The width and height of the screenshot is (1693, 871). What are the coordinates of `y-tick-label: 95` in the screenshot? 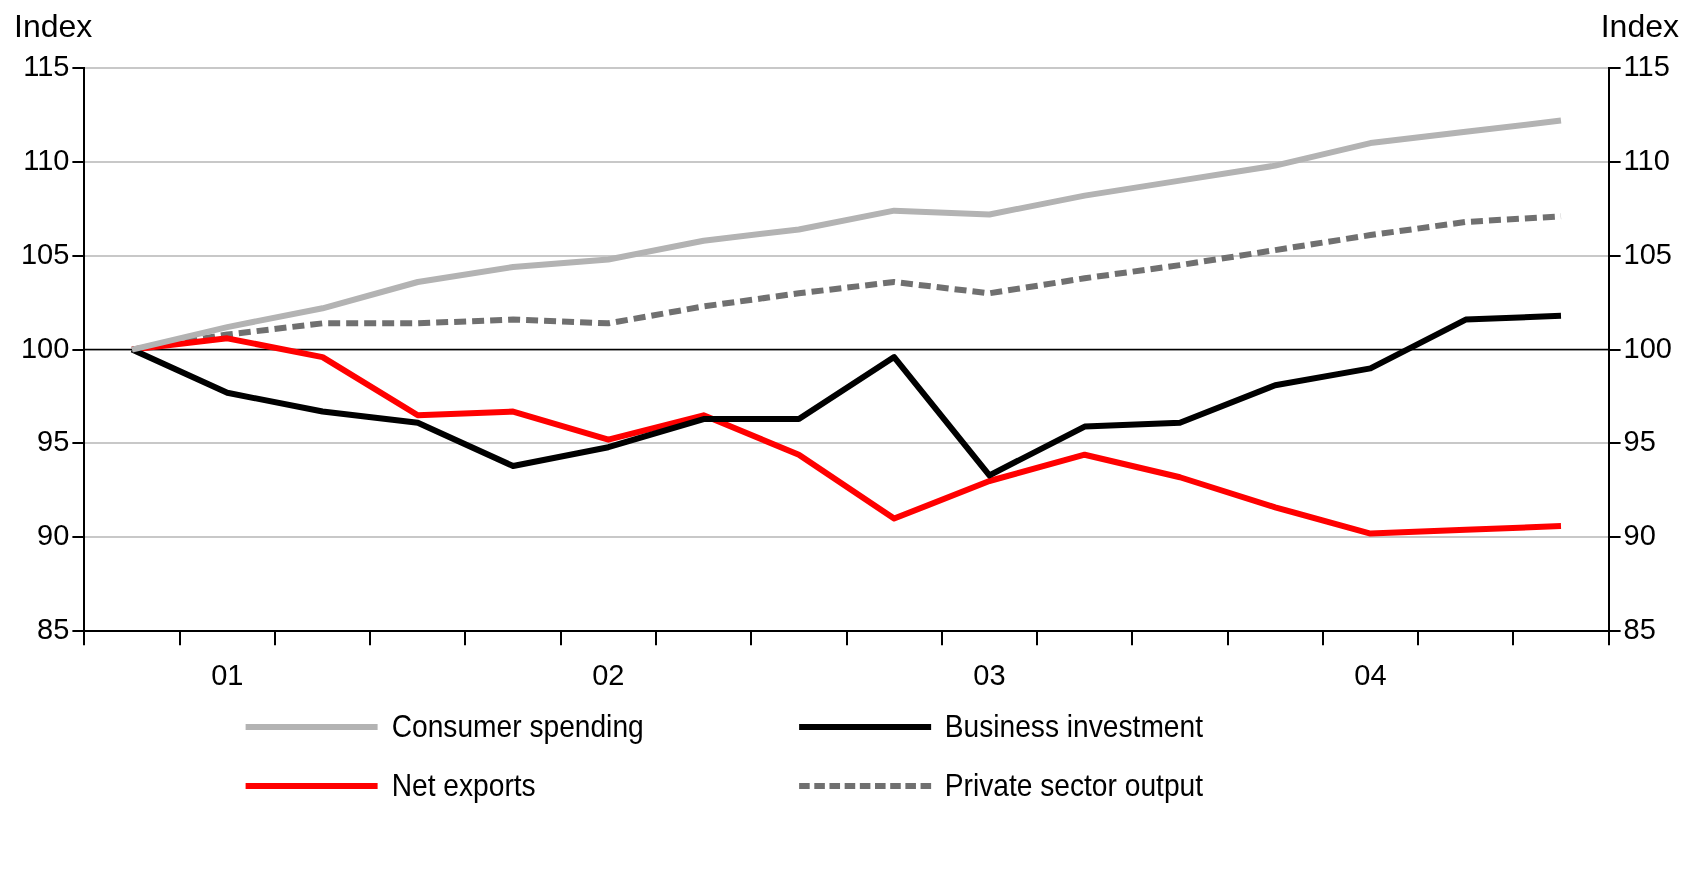 It's located at (53, 441).